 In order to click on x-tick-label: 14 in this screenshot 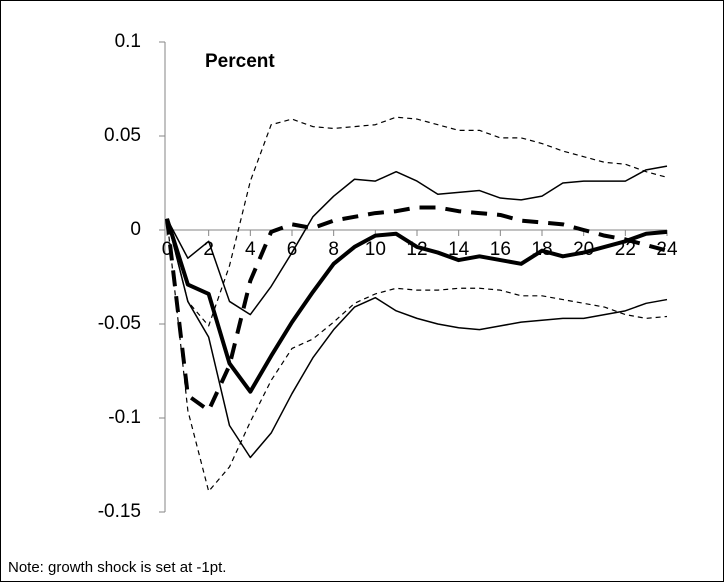, I will do `click(459, 249)`.